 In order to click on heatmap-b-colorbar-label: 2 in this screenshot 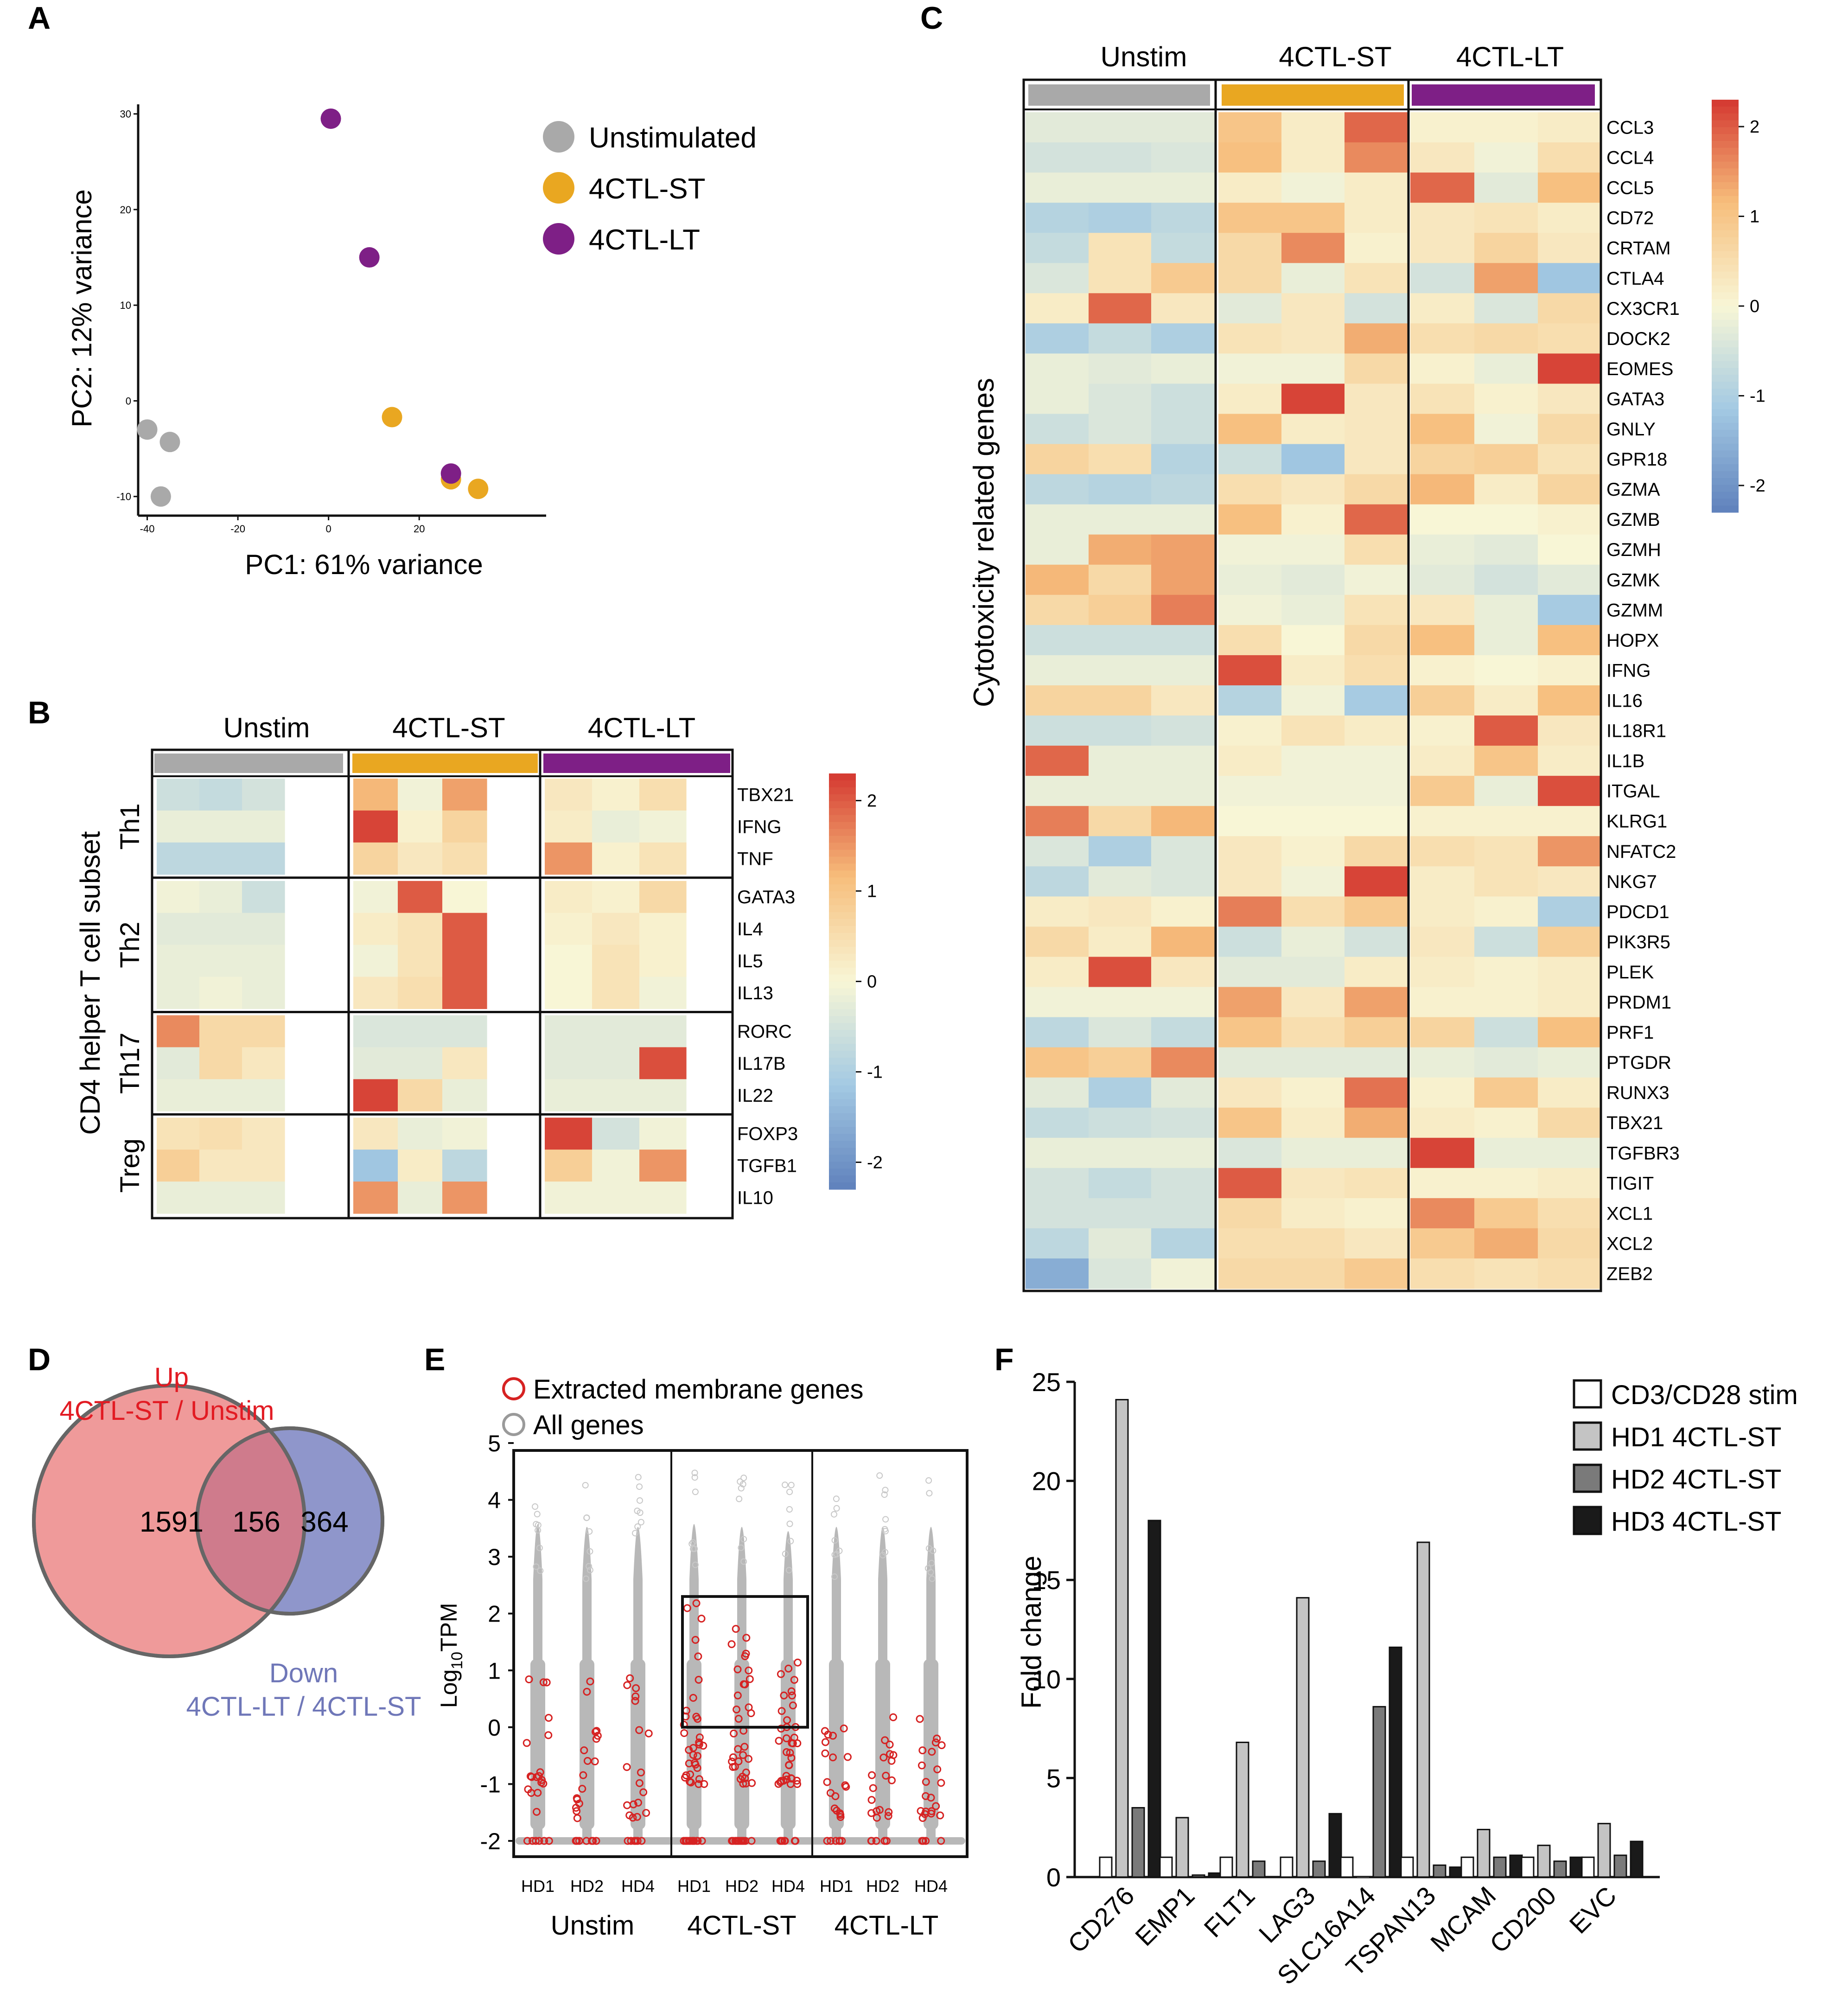, I will do `click(872, 802)`.